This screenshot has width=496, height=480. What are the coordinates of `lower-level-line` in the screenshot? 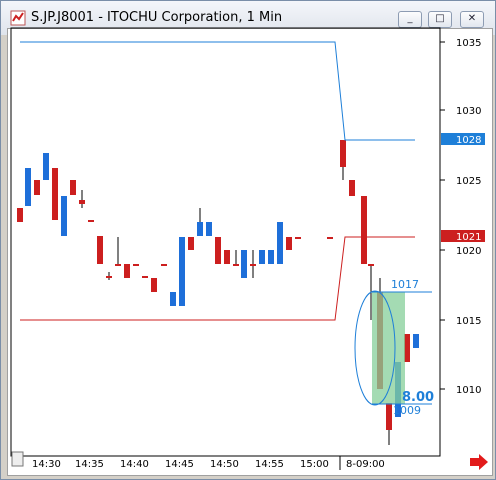 It's located at (217, 278).